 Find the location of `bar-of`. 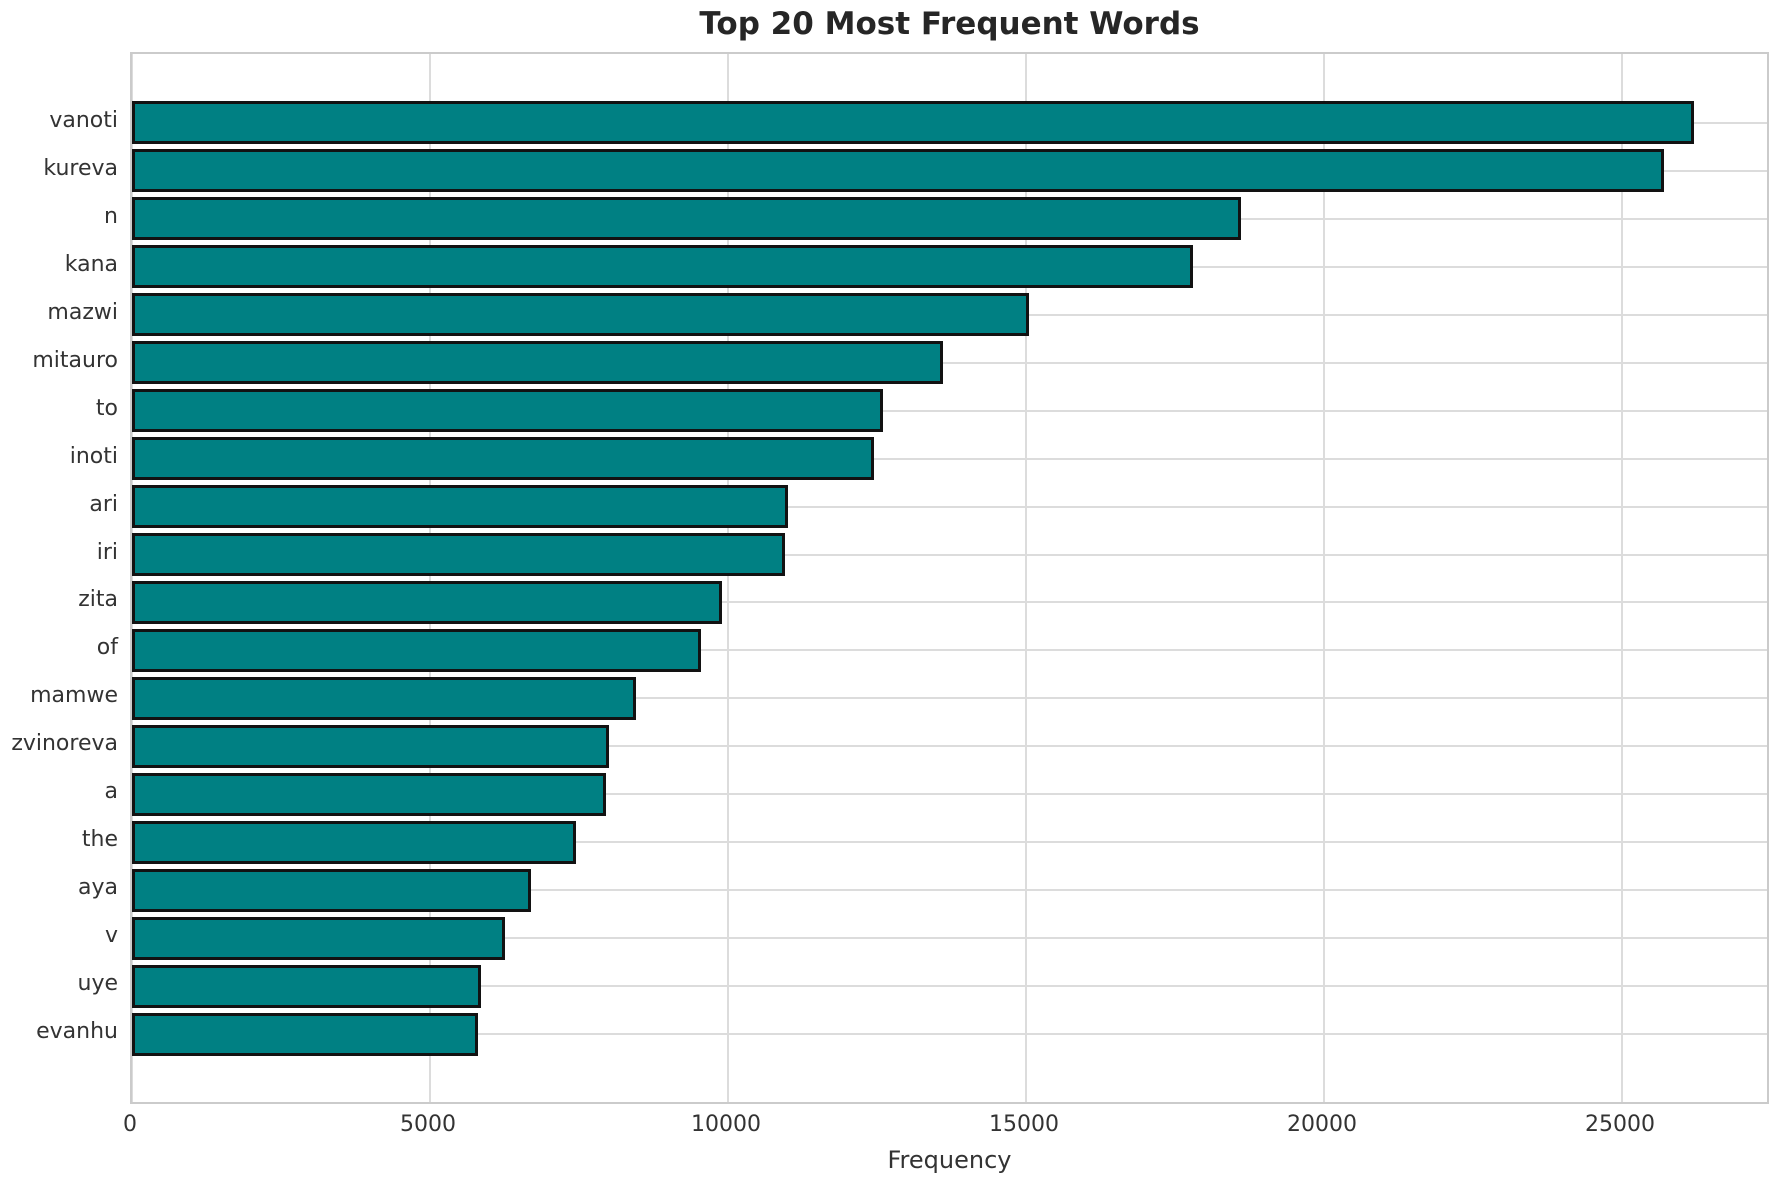

bar-of is located at coordinates (417, 650).